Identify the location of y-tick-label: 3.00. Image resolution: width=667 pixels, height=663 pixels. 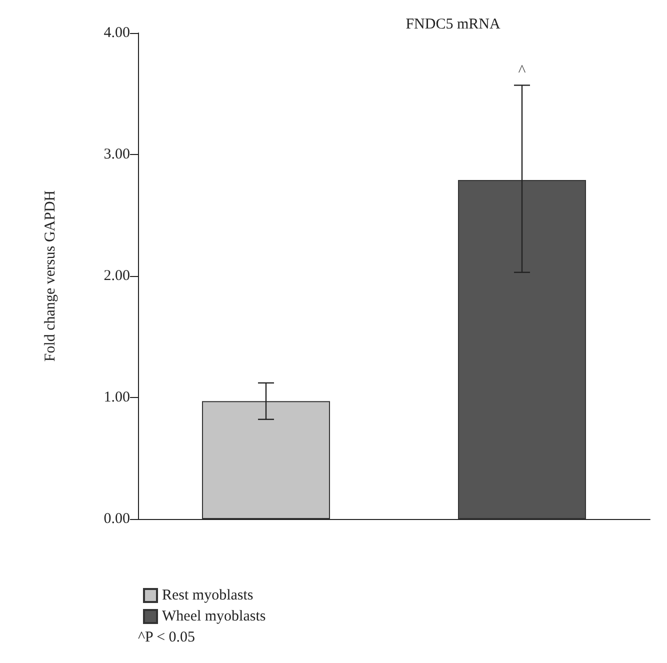
(117, 154).